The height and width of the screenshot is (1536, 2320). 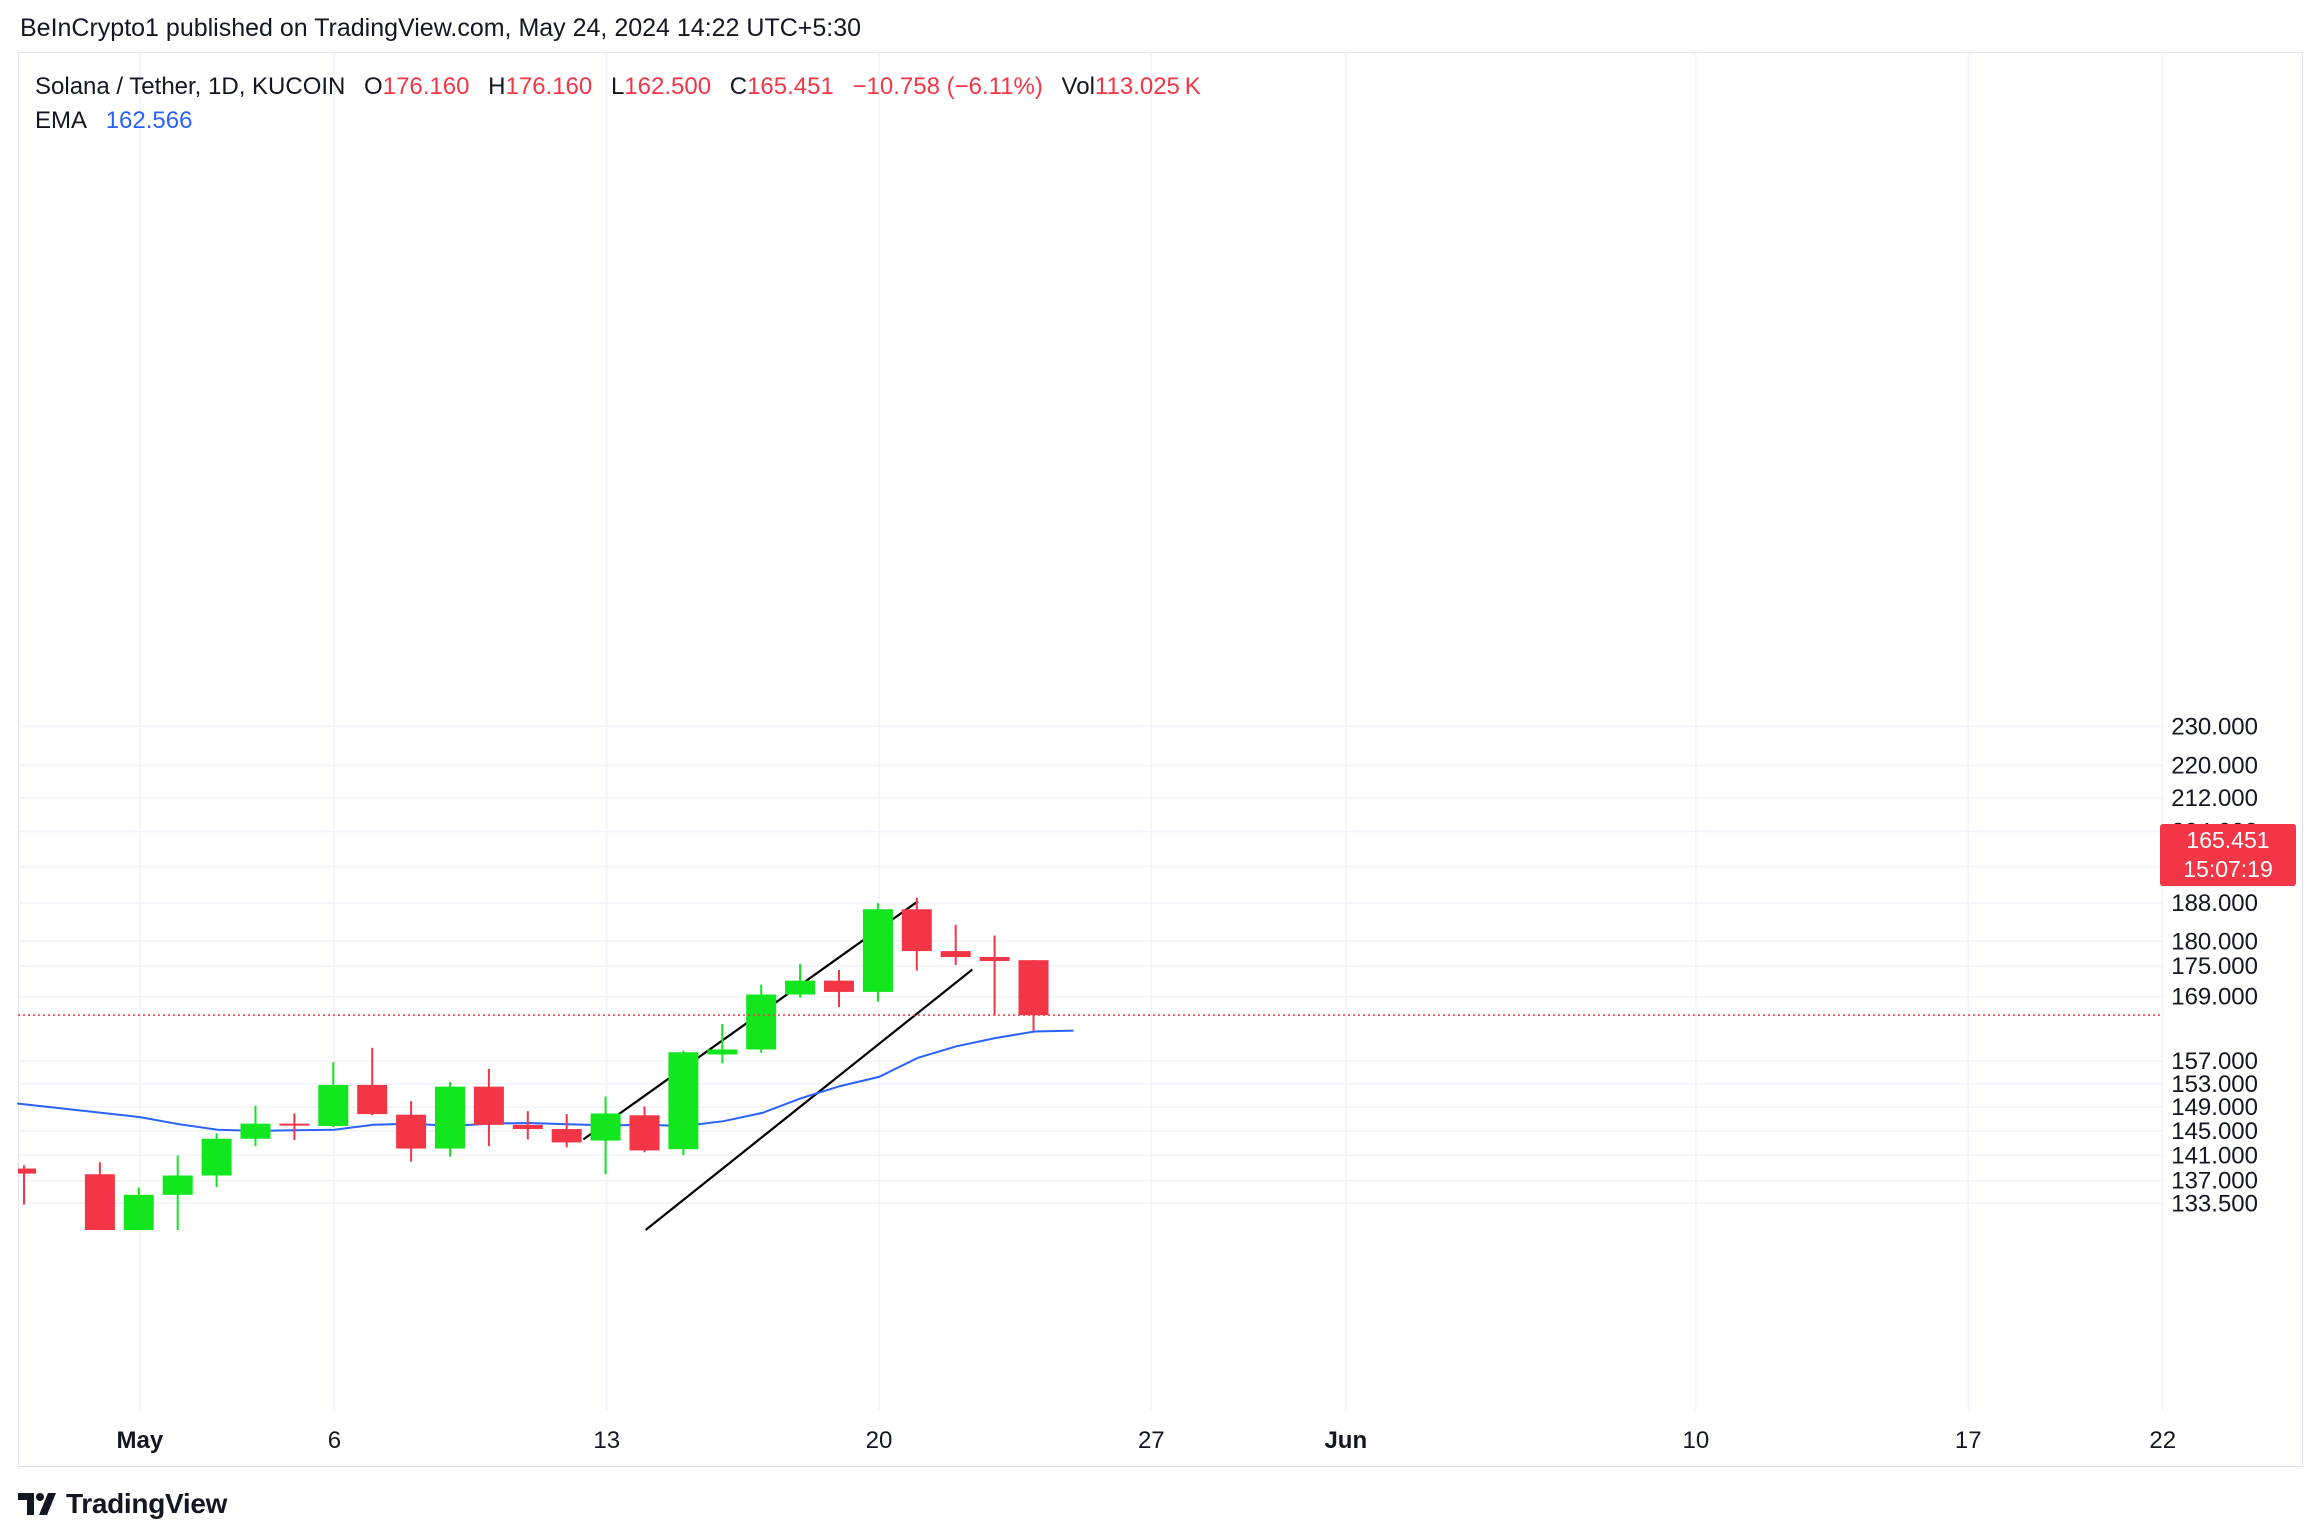 What do you see at coordinates (2214, 903) in the screenshot?
I see `y-tick-label: 188.000` at bounding box center [2214, 903].